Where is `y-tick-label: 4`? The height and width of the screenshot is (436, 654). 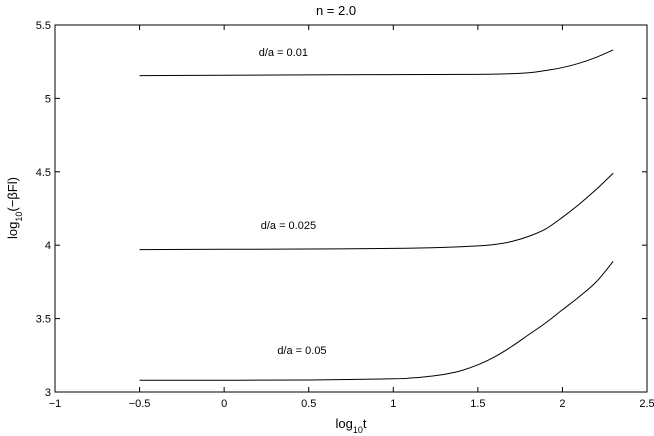 y-tick-label: 4 is located at coordinates (48, 246).